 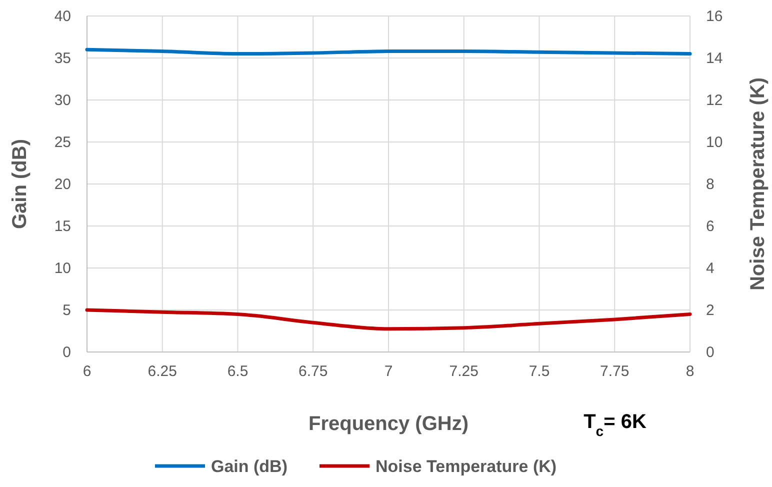 What do you see at coordinates (539, 371) in the screenshot?
I see `x-tick-label: 7.5` at bounding box center [539, 371].